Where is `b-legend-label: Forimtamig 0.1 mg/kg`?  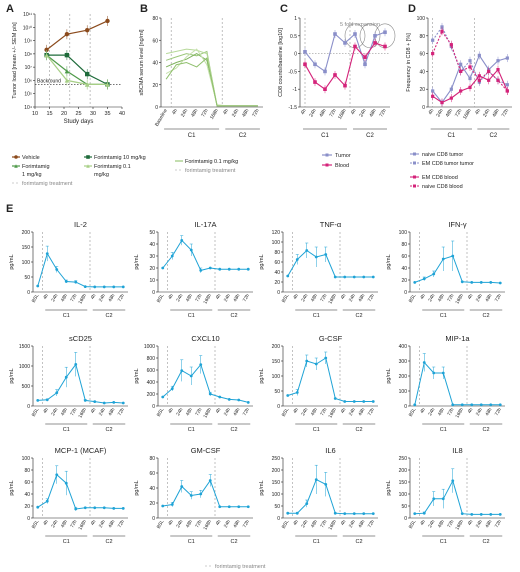
b-legend-label: Forimtamig 0.1 mg/kg is located at coordinates (211, 162).